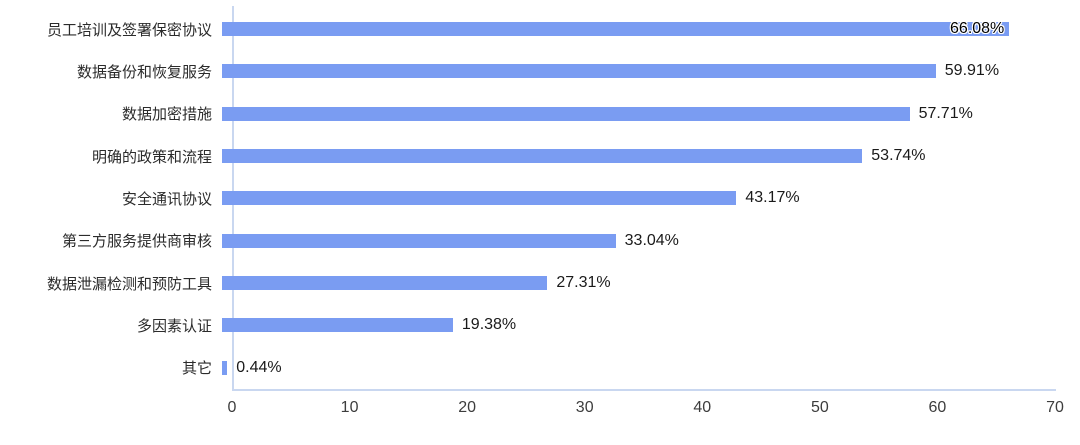  I want to click on category-label: 多因素认证, so click(174, 326).